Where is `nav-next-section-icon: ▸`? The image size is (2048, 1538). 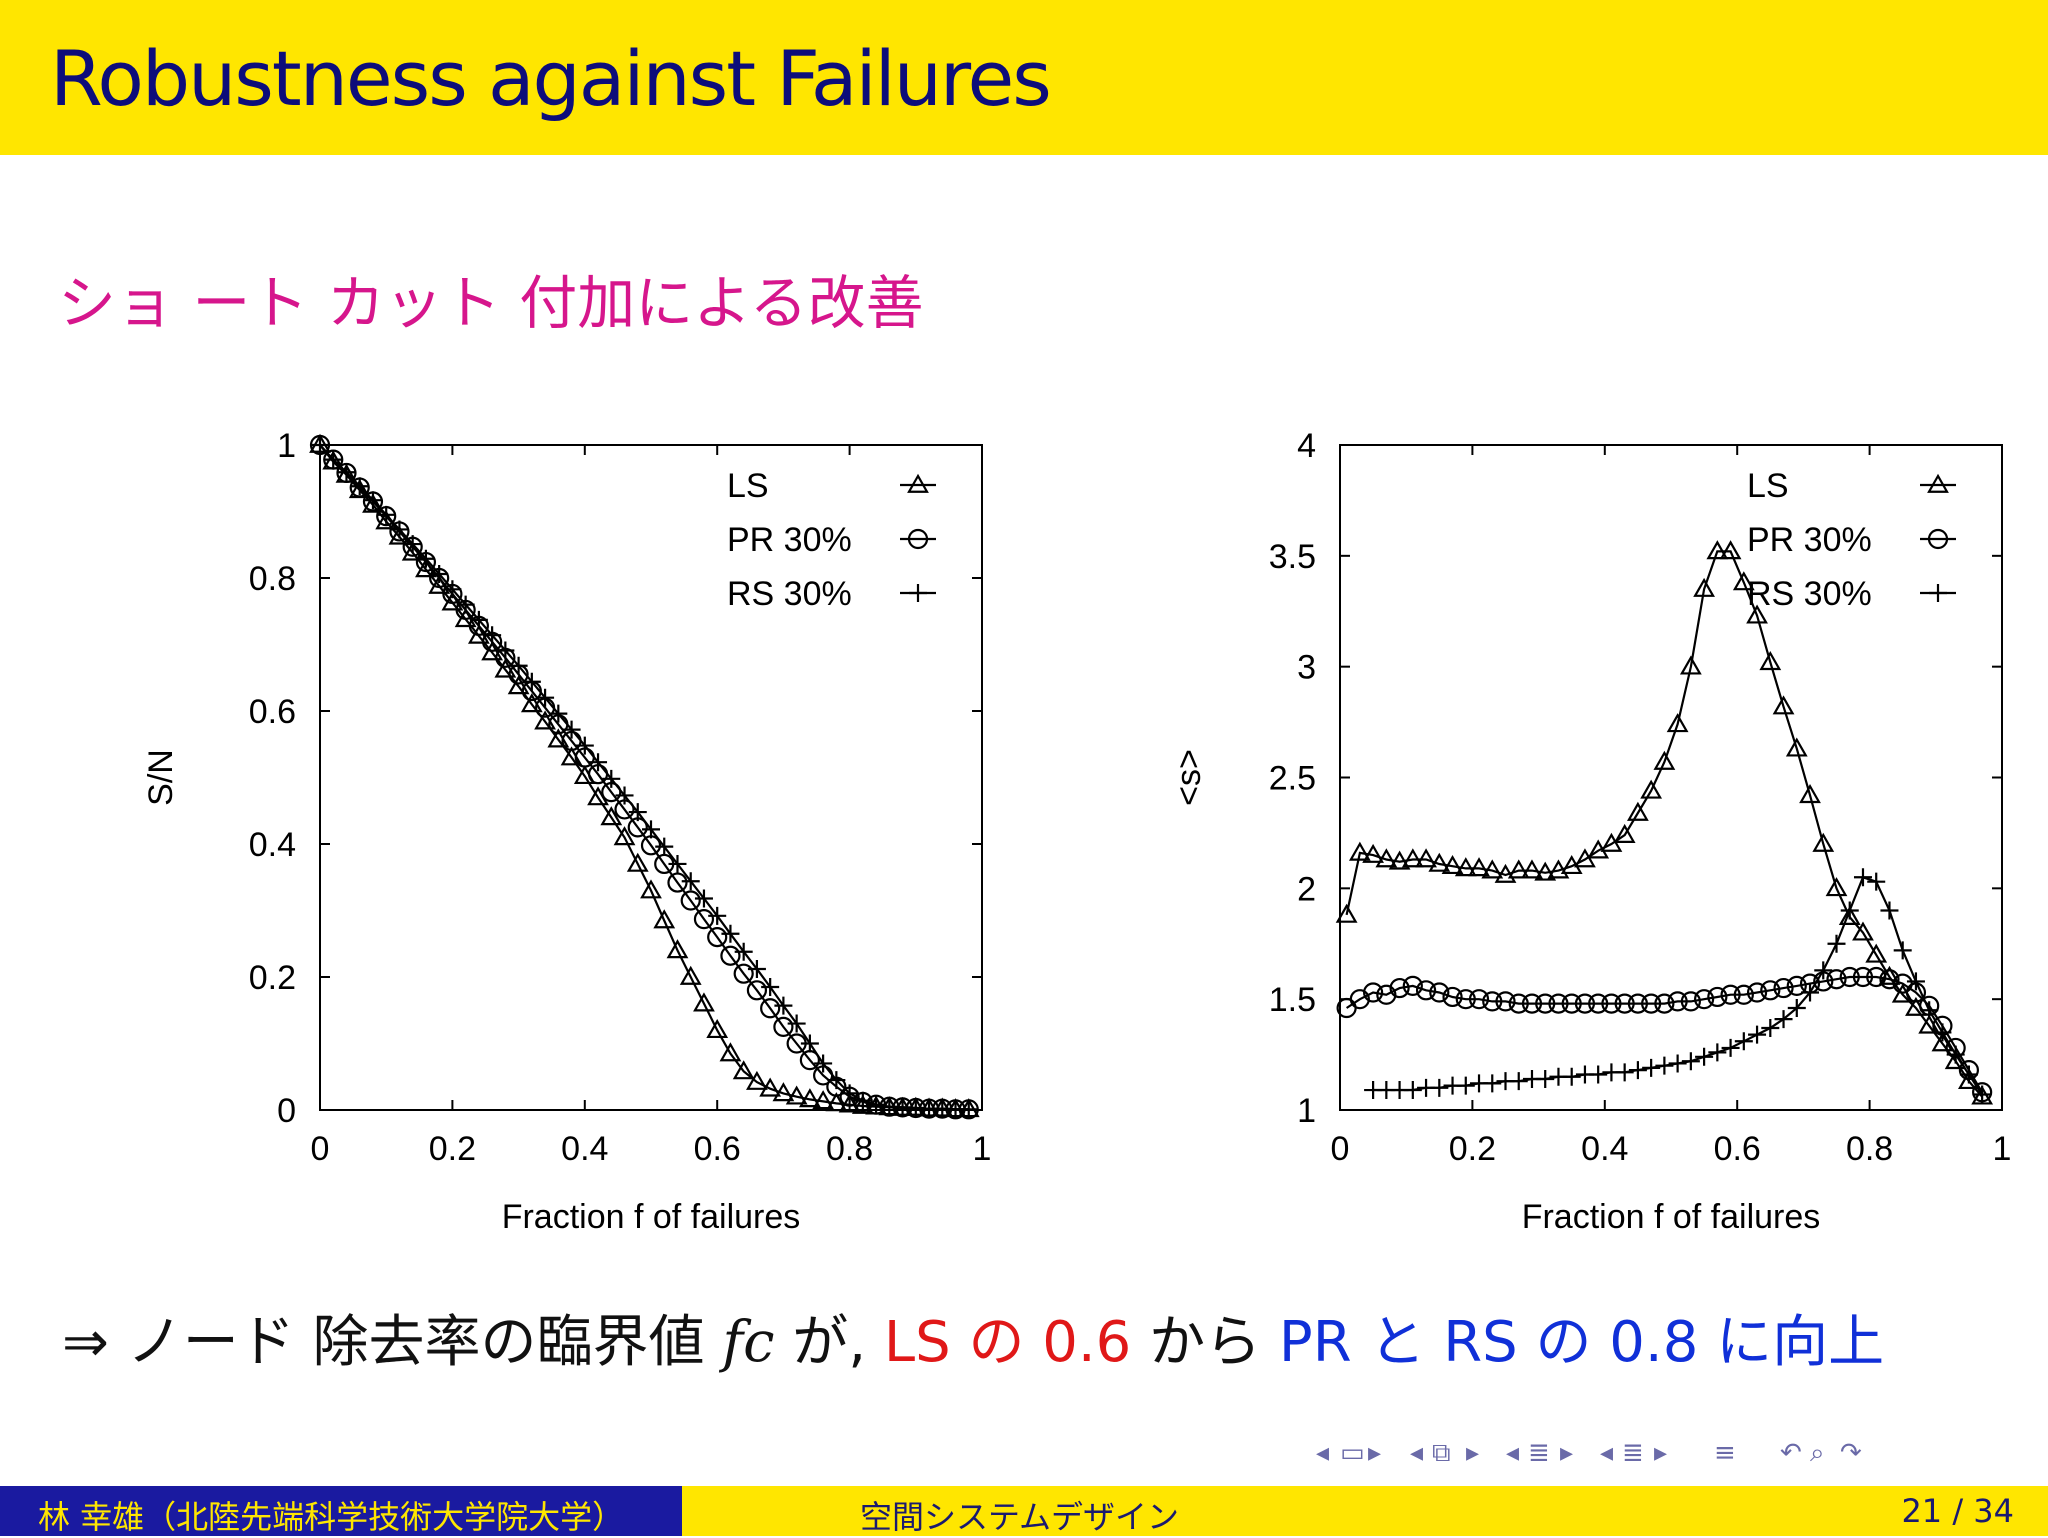
nav-next-section-icon: ▸ is located at coordinates (1567, 1453).